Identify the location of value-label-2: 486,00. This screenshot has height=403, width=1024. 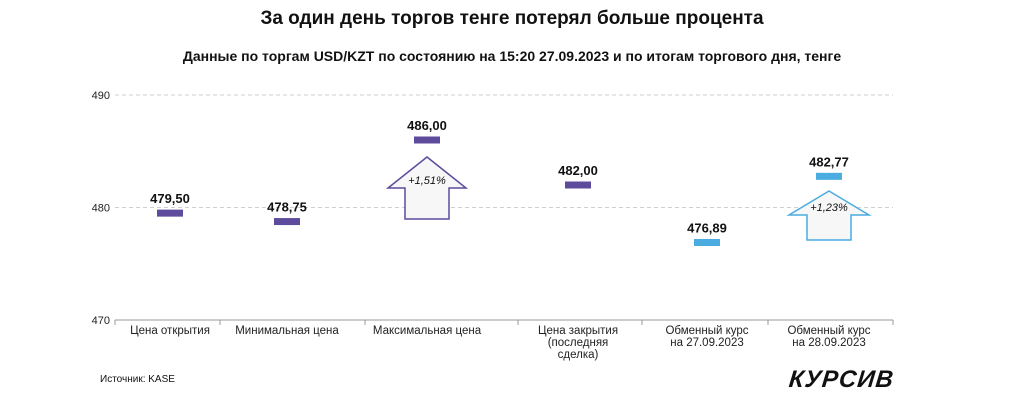
(427, 125).